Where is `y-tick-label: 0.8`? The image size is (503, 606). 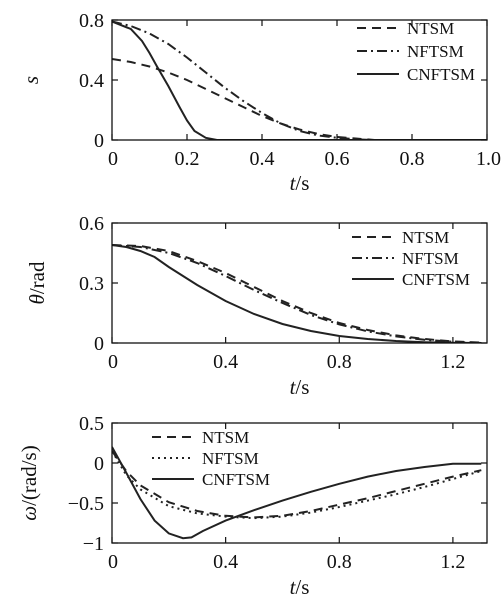 y-tick-label: 0.8 is located at coordinates (91, 21).